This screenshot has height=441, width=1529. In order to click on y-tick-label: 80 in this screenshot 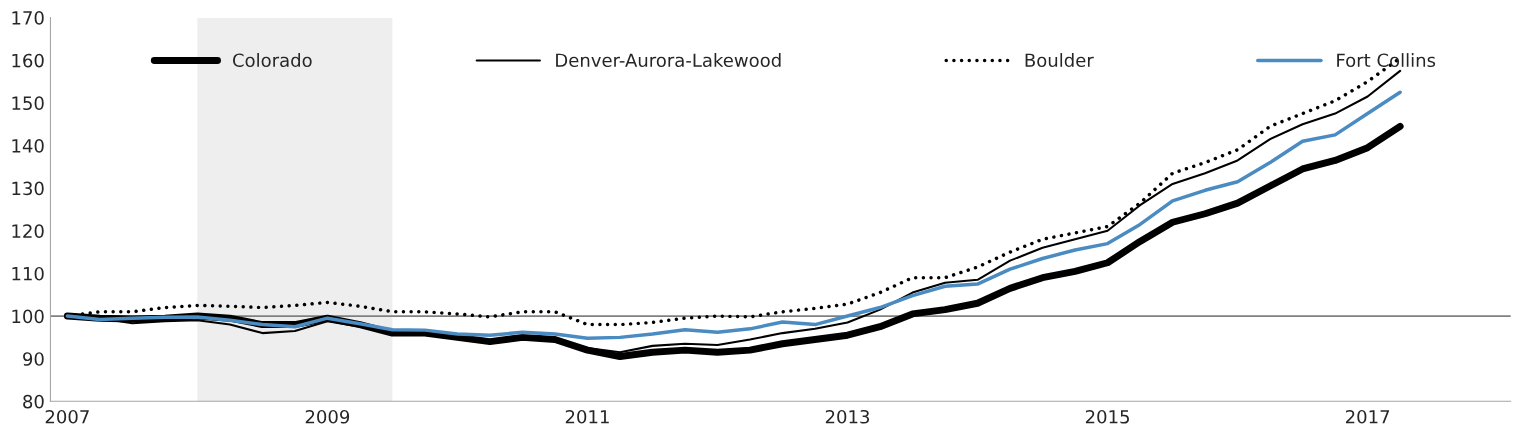, I will do `click(33, 401)`.